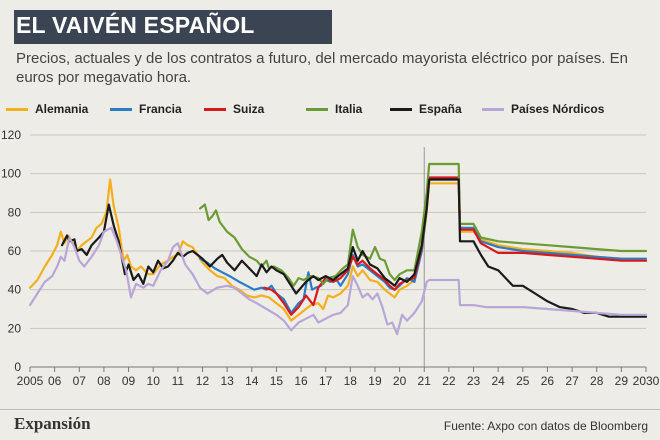 This screenshot has width=660, height=440. Describe the element at coordinates (425, 381) in the screenshot. I see `x-tick-label: 21` at that location.